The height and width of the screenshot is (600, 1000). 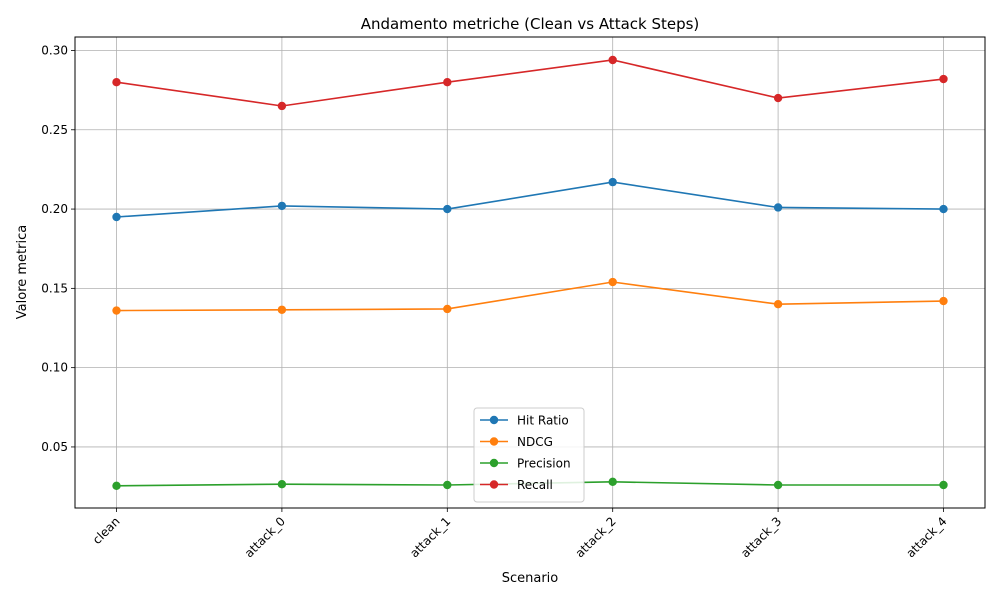 What do you see at coordinates (596, 537) in the screenshot?
I see `x-tick-label: attack_2` at bounding box center [596, 537].